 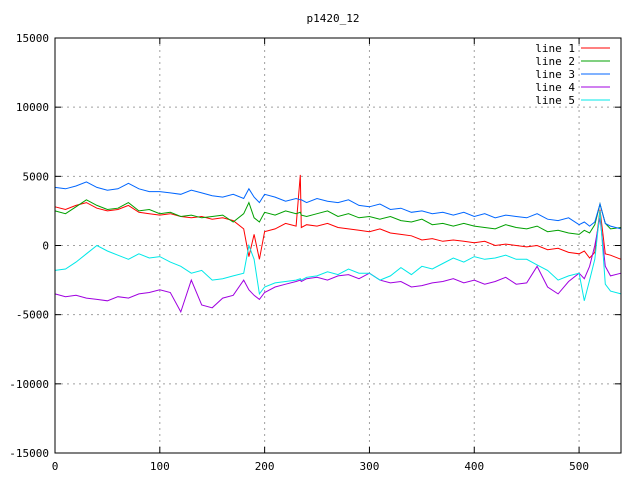 I want to click on y-tick-label: 5000, so click(x=36, y=176).